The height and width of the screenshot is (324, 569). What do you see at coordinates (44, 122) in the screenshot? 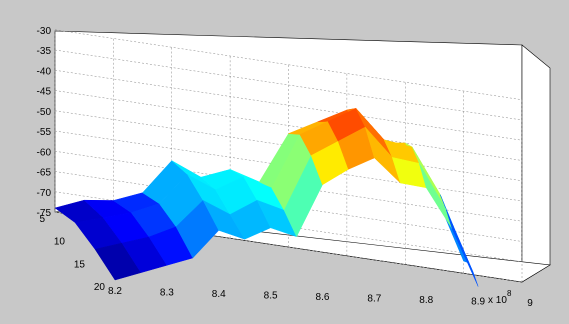
I see `z-axis-tick-labels: -30 -35 -40 -45 -50 -55 -60 -65 -70 -75` at bounding box center [44, 122].